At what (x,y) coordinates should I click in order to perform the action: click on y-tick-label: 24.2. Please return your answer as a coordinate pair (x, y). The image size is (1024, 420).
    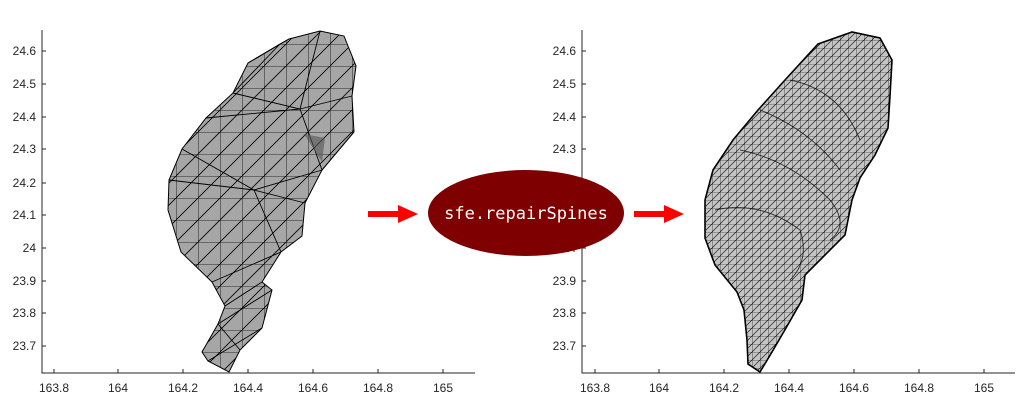
    Looking at the image, I should click on (25, 183).